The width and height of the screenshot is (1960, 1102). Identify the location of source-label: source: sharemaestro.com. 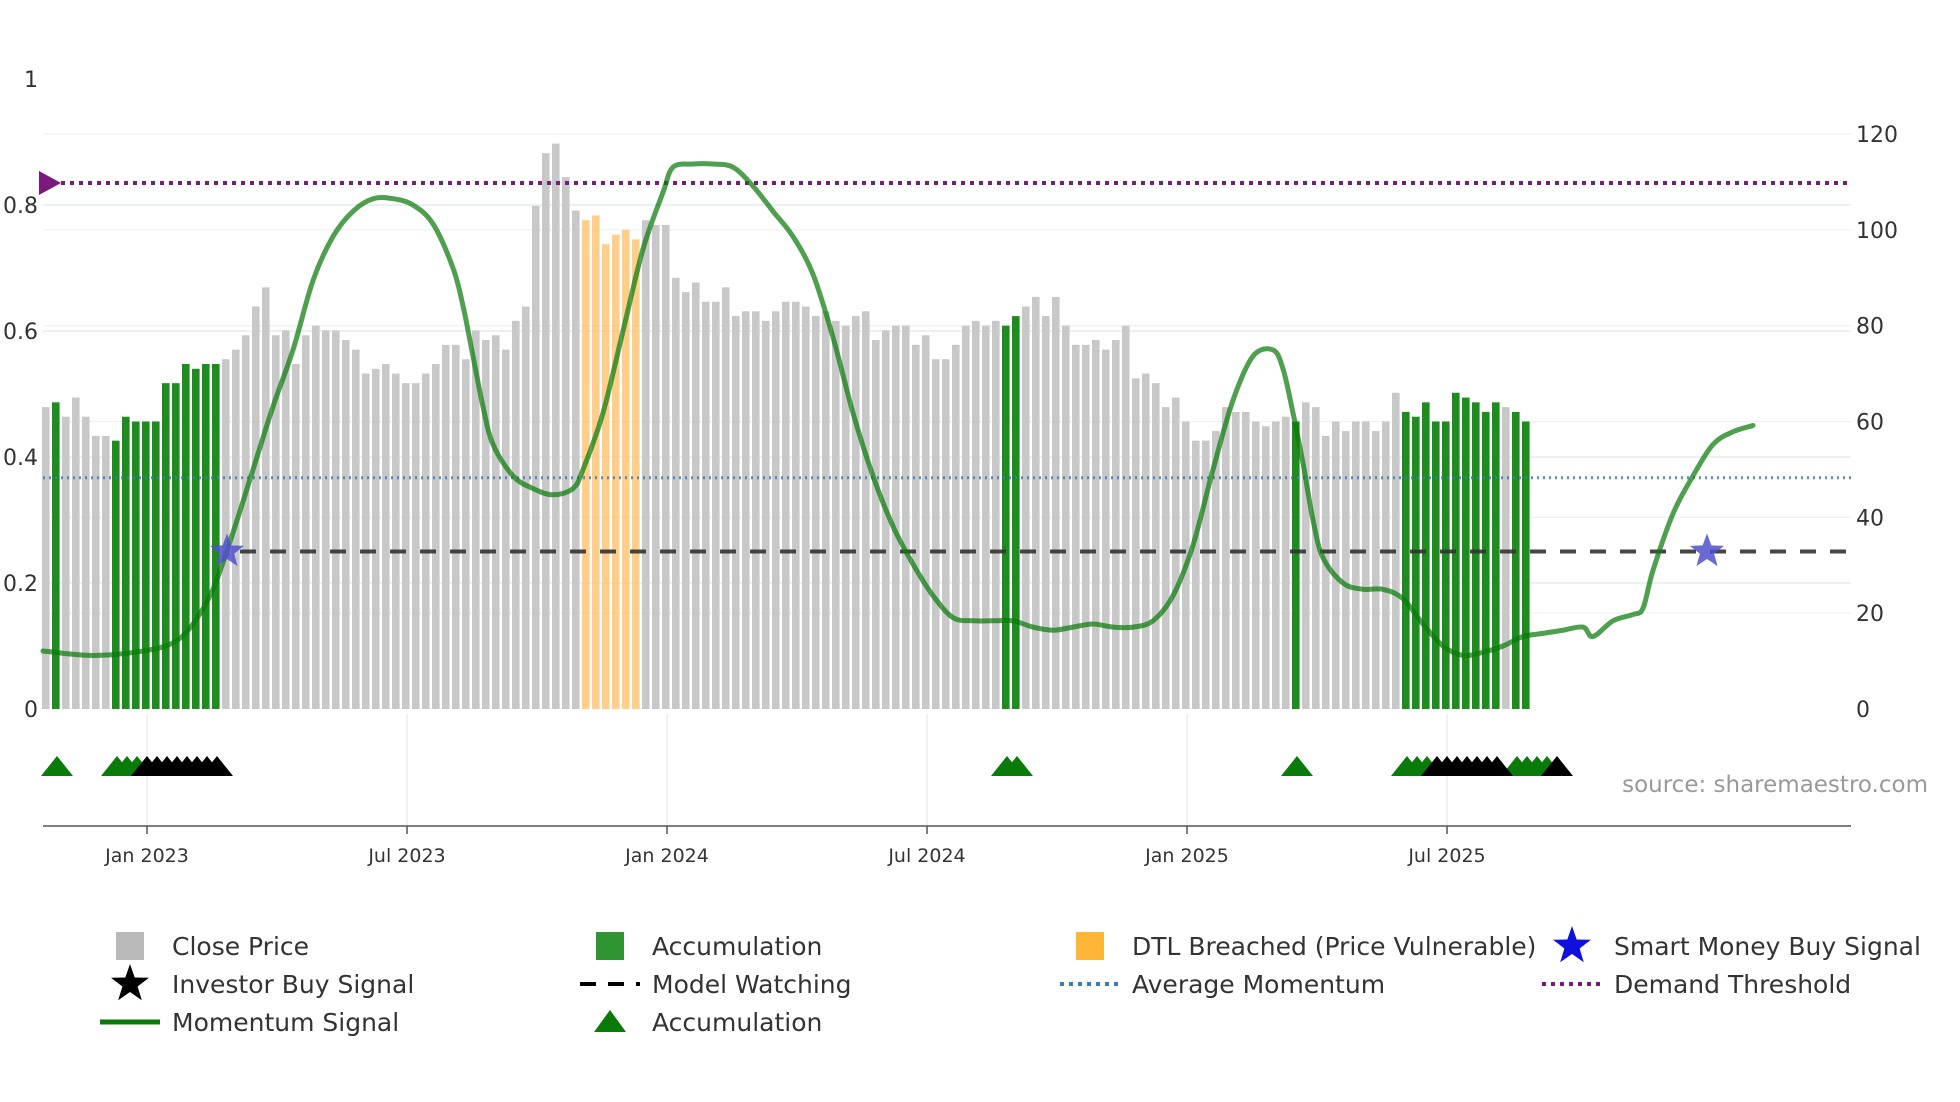
(1775, 785).